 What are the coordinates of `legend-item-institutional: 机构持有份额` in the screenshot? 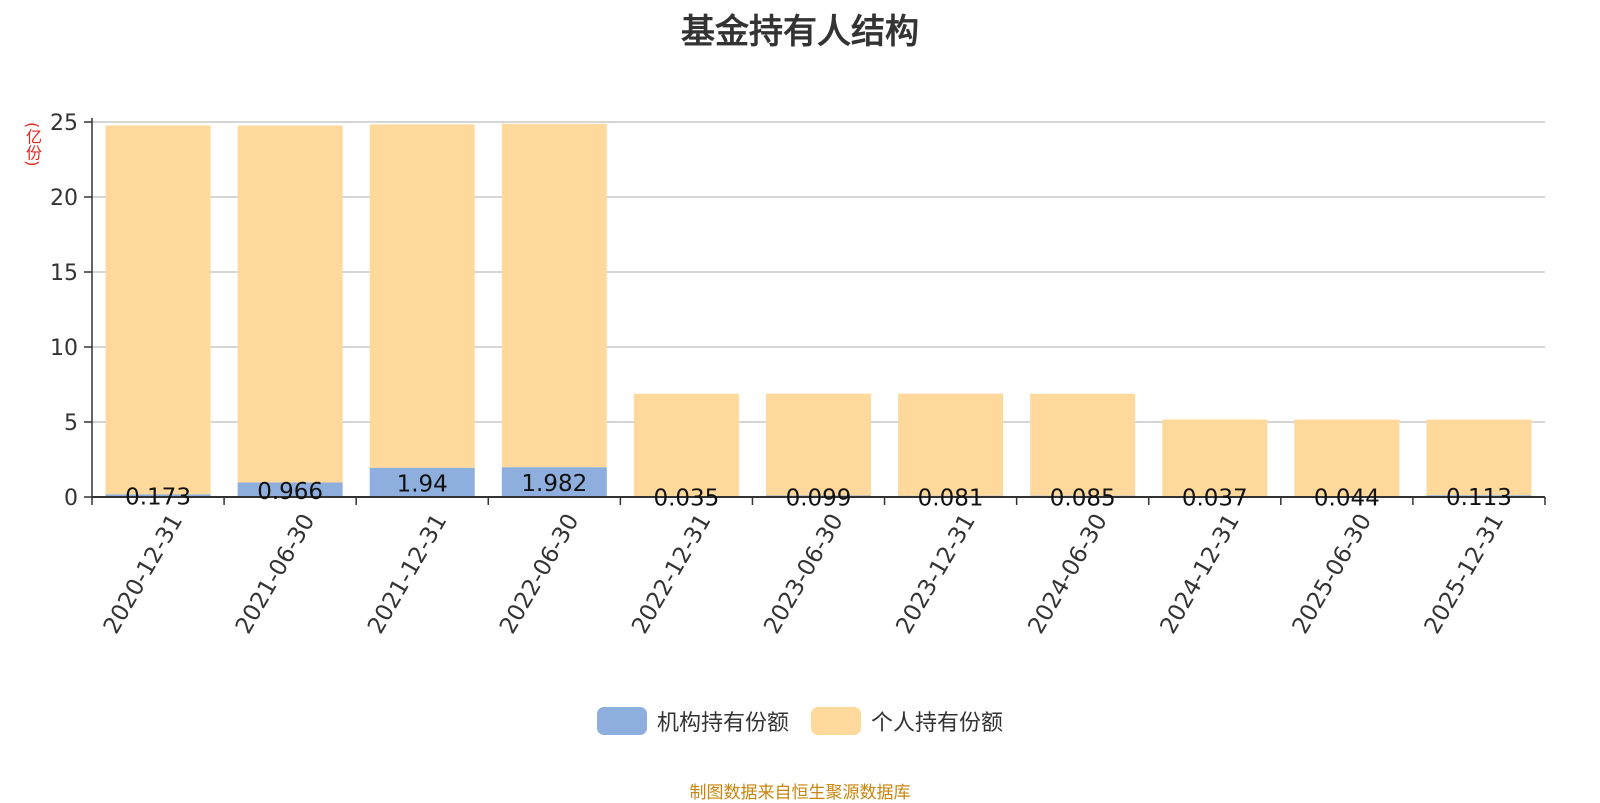 It's located at (692, 721).